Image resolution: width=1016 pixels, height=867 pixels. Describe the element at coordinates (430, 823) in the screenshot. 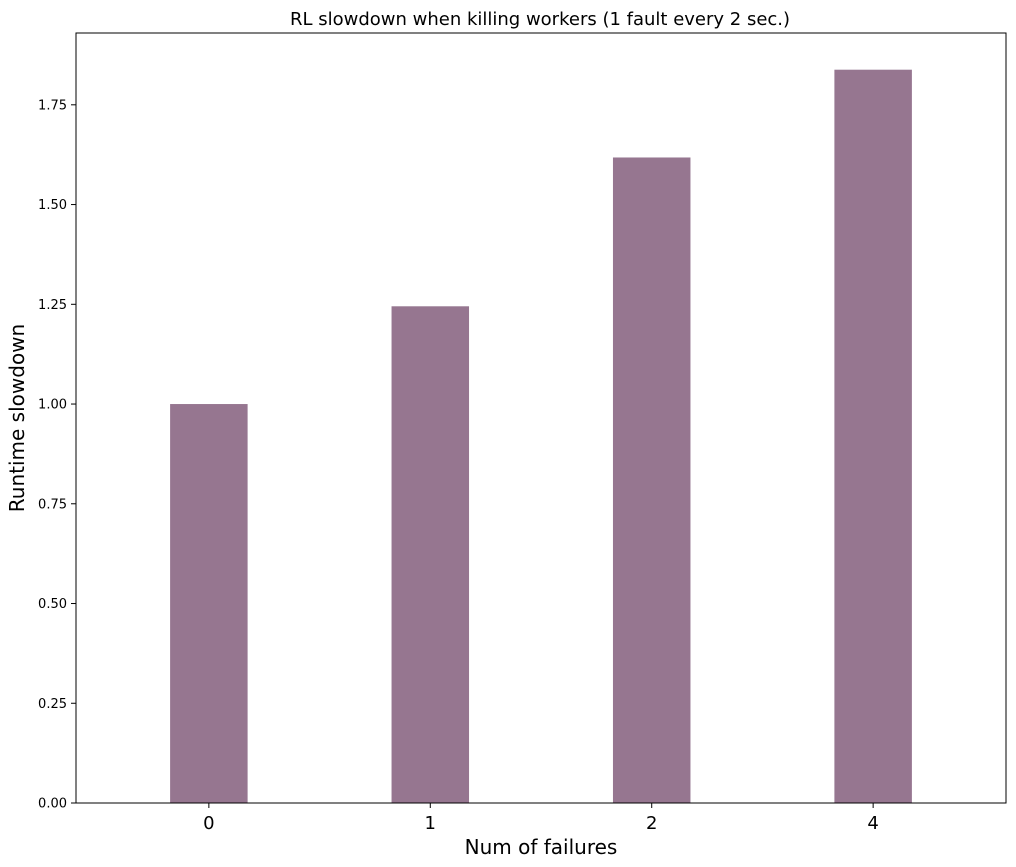

I see `x-tick-label: 1` at that location.